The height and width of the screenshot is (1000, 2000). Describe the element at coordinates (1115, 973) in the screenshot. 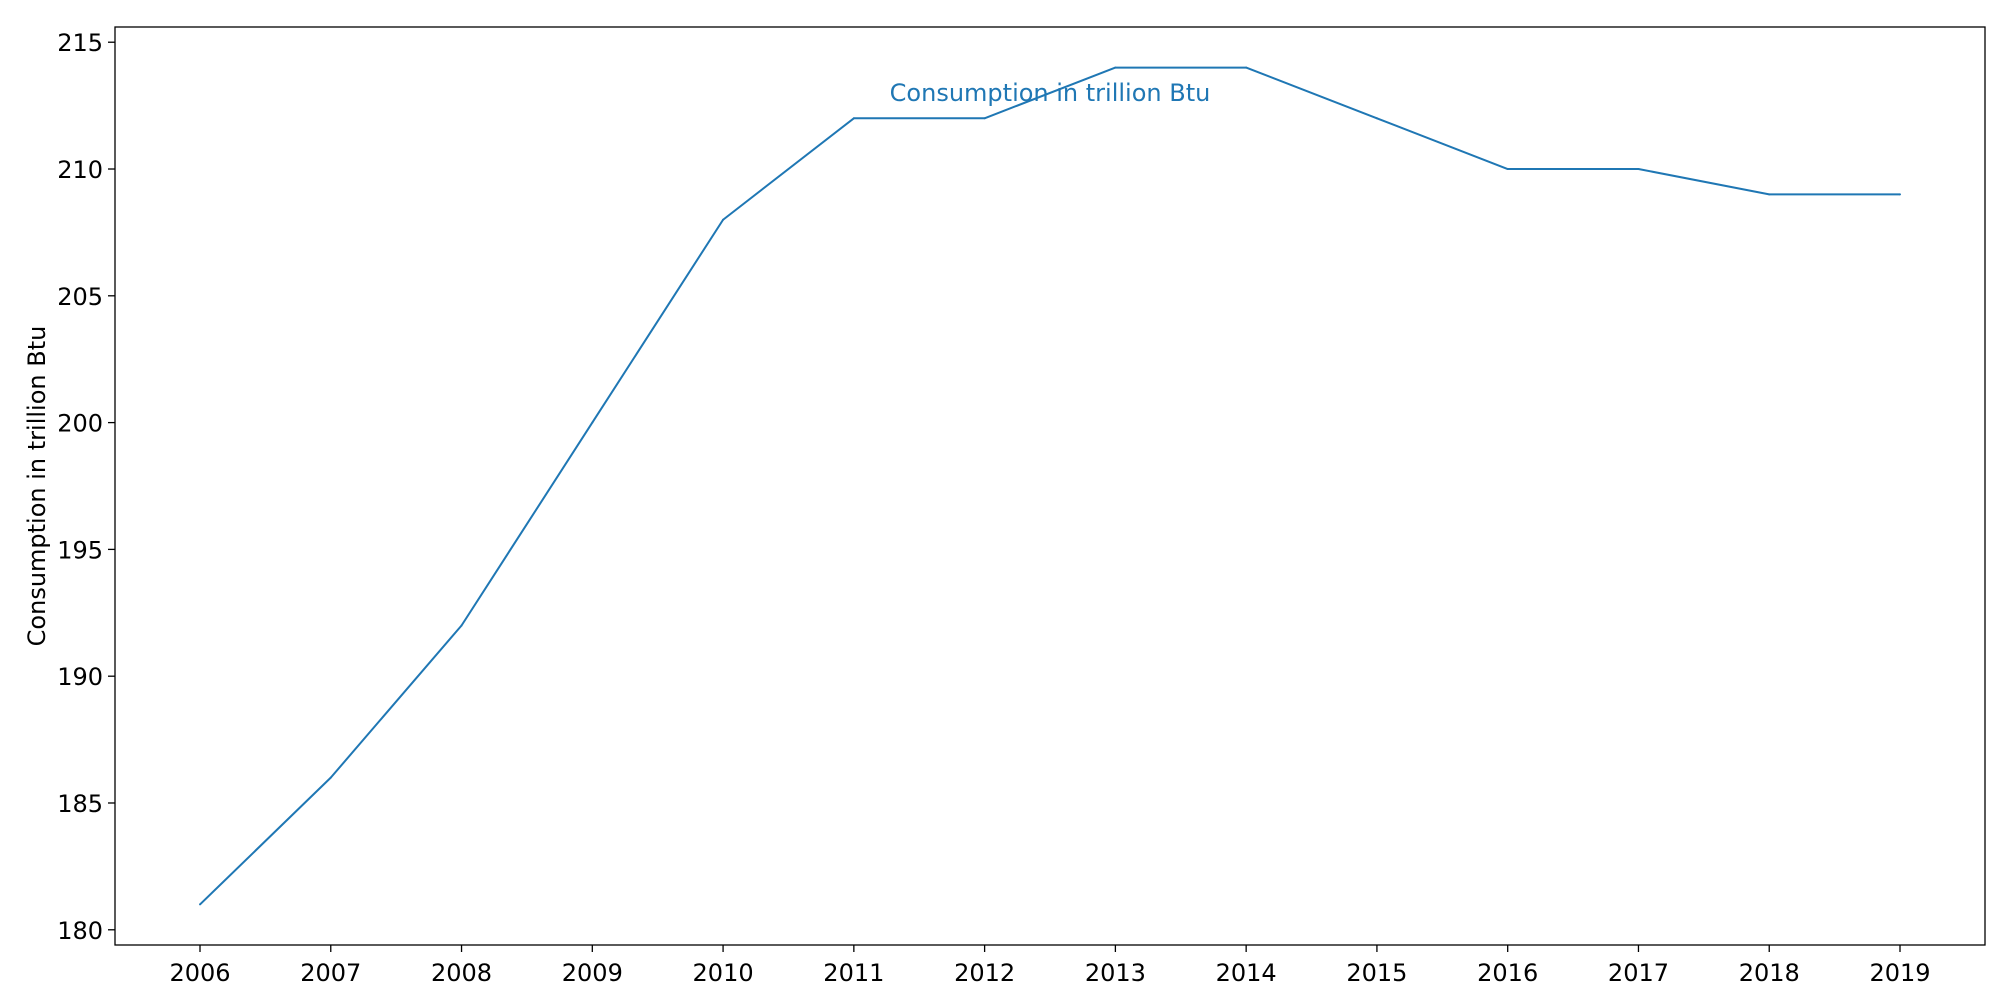

I see `x-tick-label: 2013` at that location.